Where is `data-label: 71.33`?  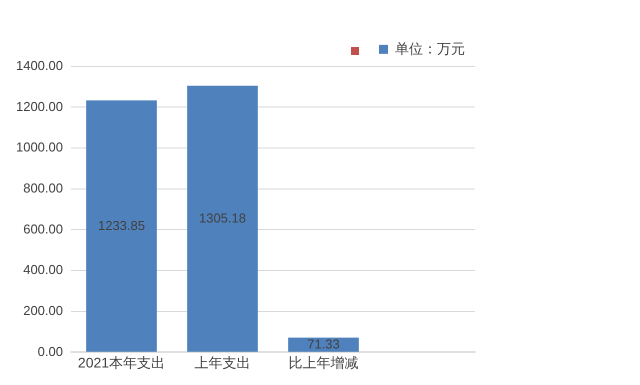 data-label: 71.33 is located at coordinates (323, 344).